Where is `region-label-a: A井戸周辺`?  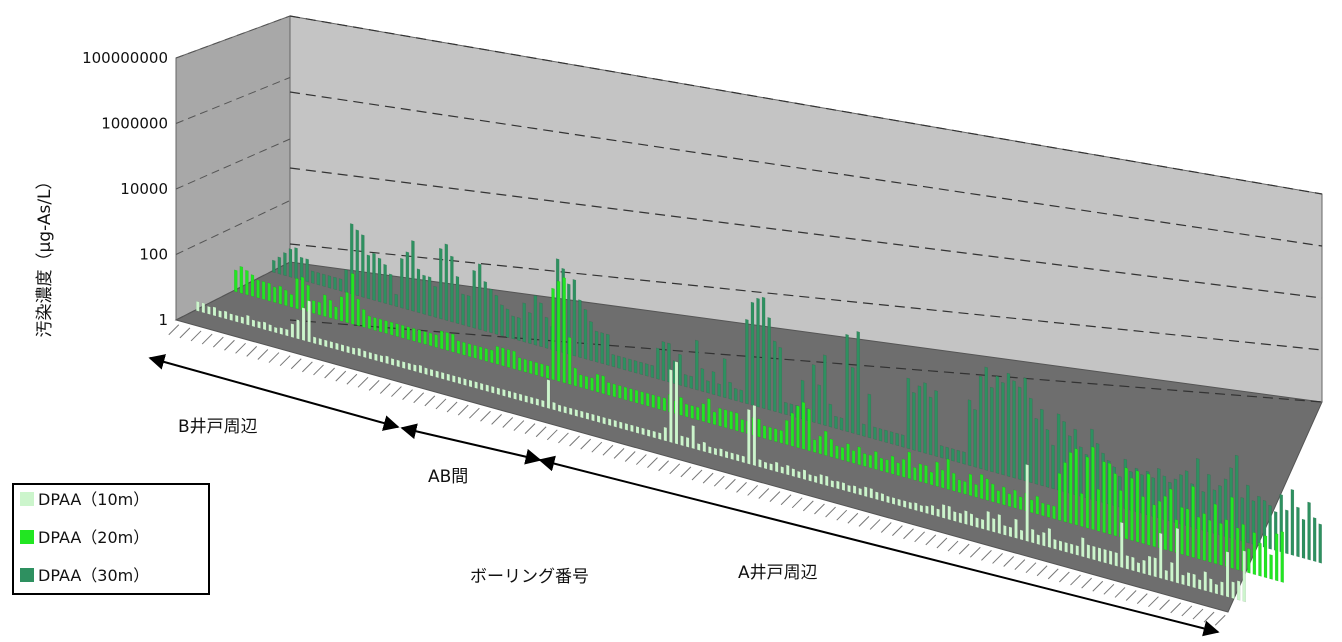
region-label-a: A井戸周辺 is located at coordinates (778, 573).